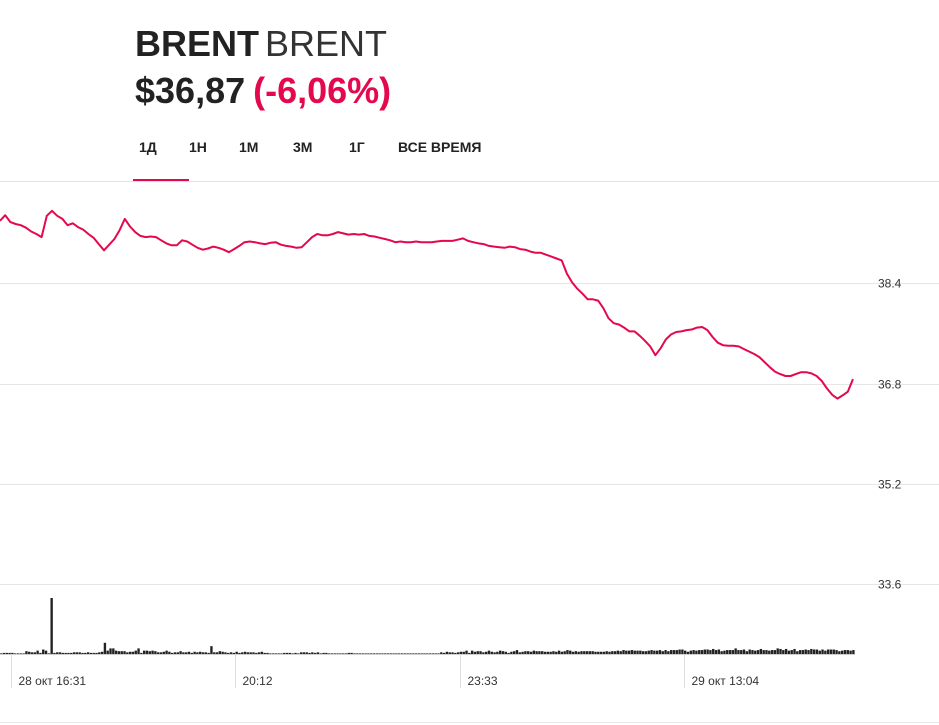 The image size is (939, 725). Describe the element at coordinates (427, 626) in the screenshot. I see `volume-bars` at that location.